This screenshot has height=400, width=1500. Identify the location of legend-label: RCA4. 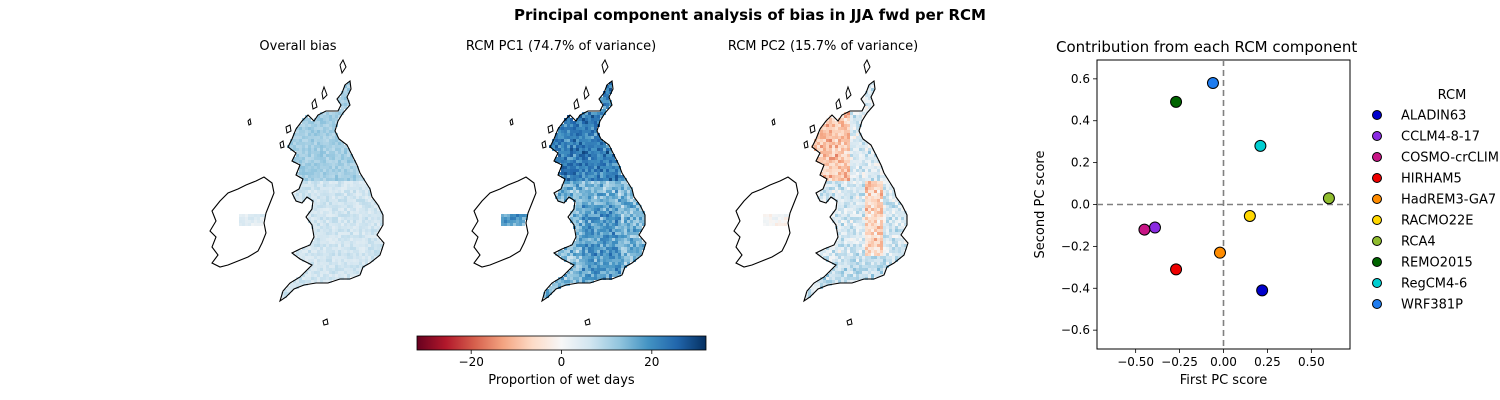
(1418, 242).